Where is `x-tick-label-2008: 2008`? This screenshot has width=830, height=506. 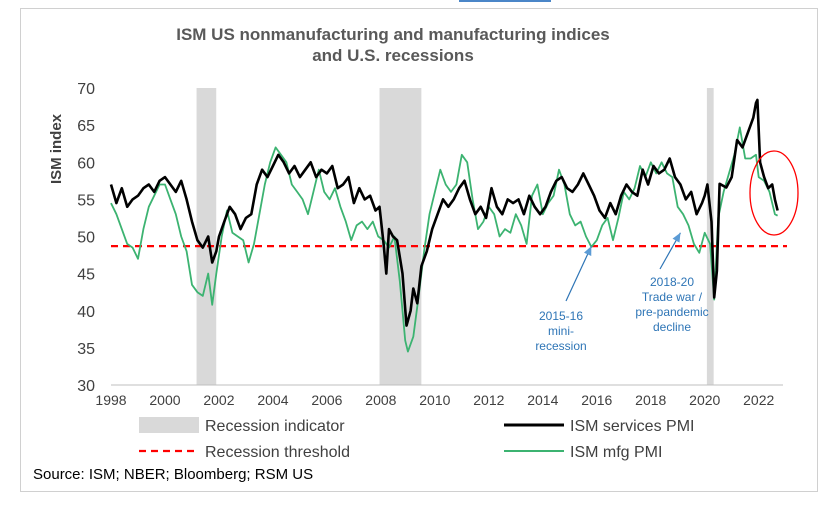
x-tick-label-2008: 2008 is located at coordinates (380, 400).